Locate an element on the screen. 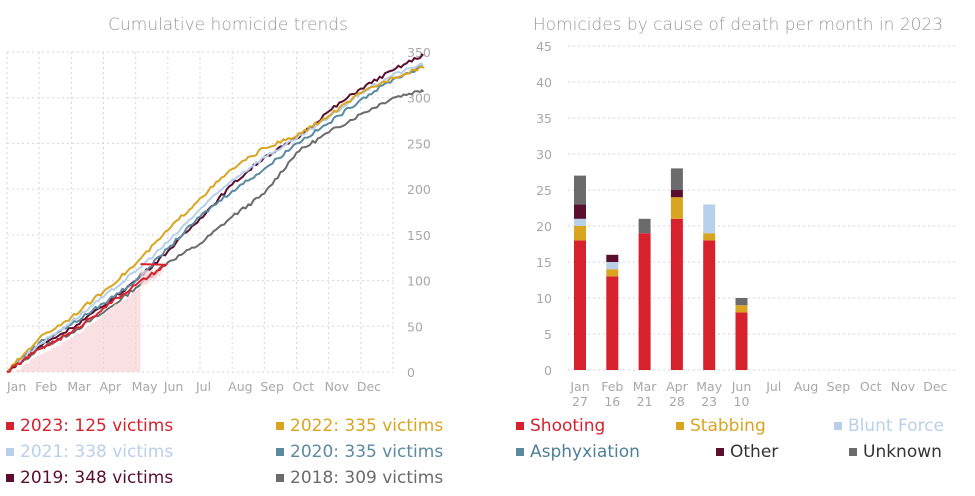 The width and height of the screenshot is (975, 496). legend-item-2021: 2021: 338 victims is located at coordinates (89, 452).